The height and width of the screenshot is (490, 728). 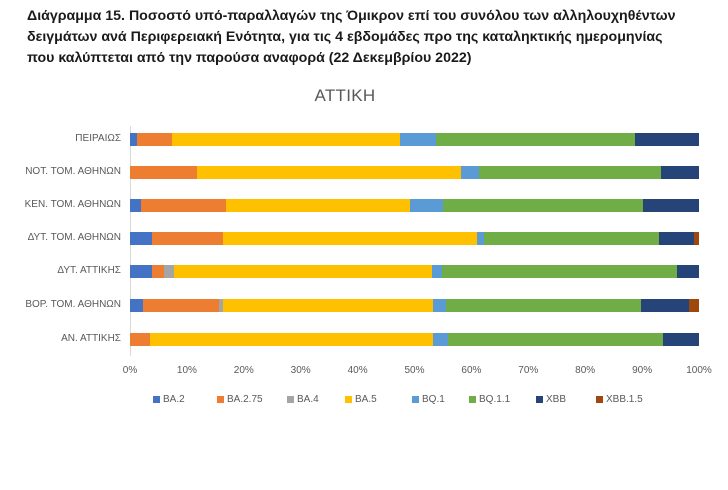 I want to click on legend-item: BQ.1.1, so click(x=489, y=399).